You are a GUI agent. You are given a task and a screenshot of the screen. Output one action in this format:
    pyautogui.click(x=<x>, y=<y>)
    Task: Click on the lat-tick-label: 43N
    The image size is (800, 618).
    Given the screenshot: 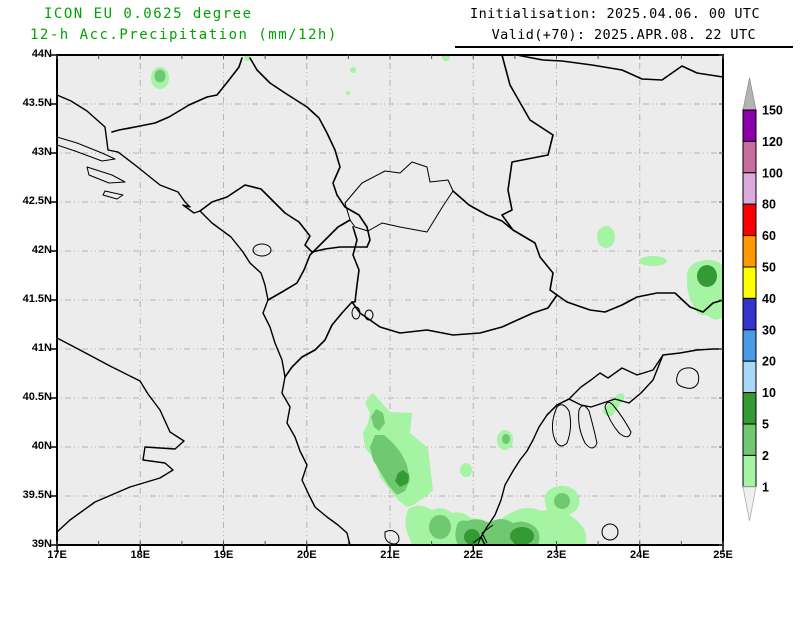 What is the action you would take?
    pyautogui.click(x=41, y=152)
    